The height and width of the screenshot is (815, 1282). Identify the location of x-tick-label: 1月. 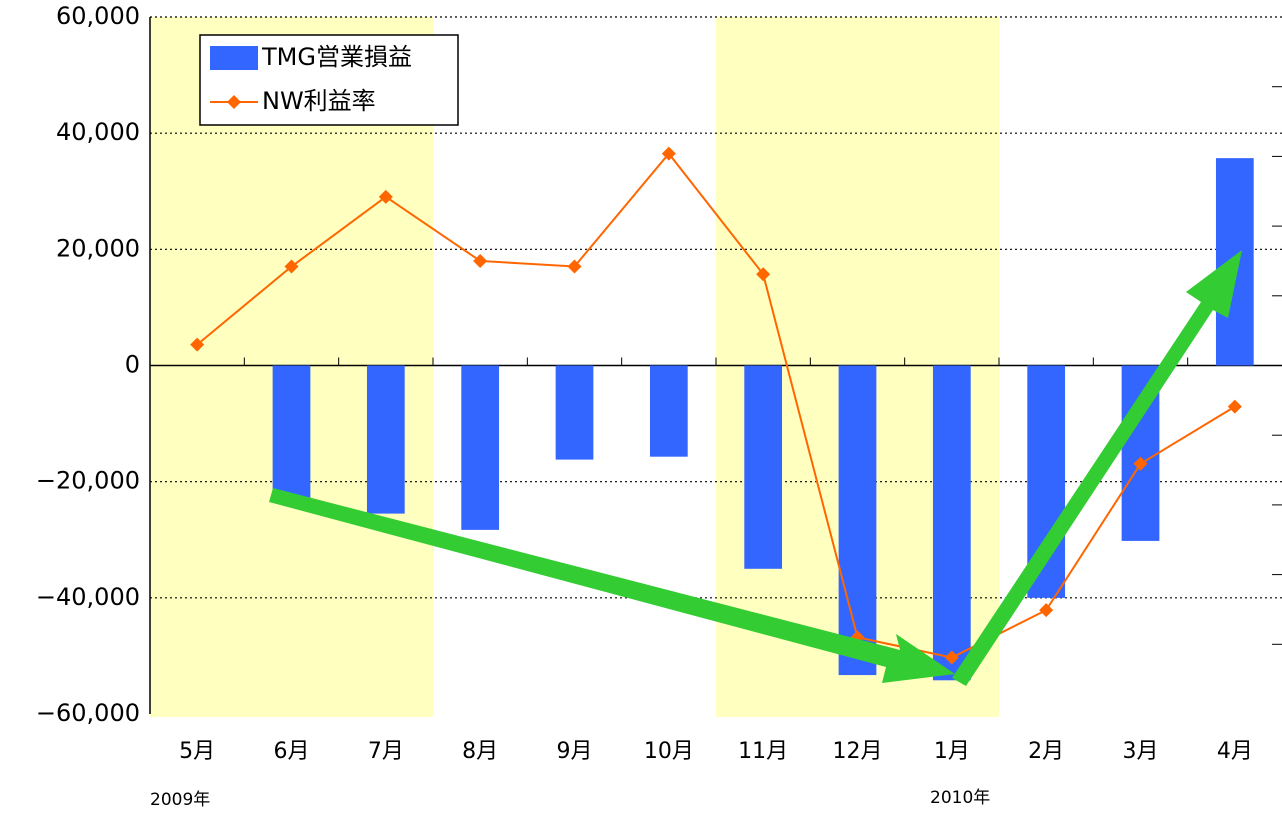
(952, 751).